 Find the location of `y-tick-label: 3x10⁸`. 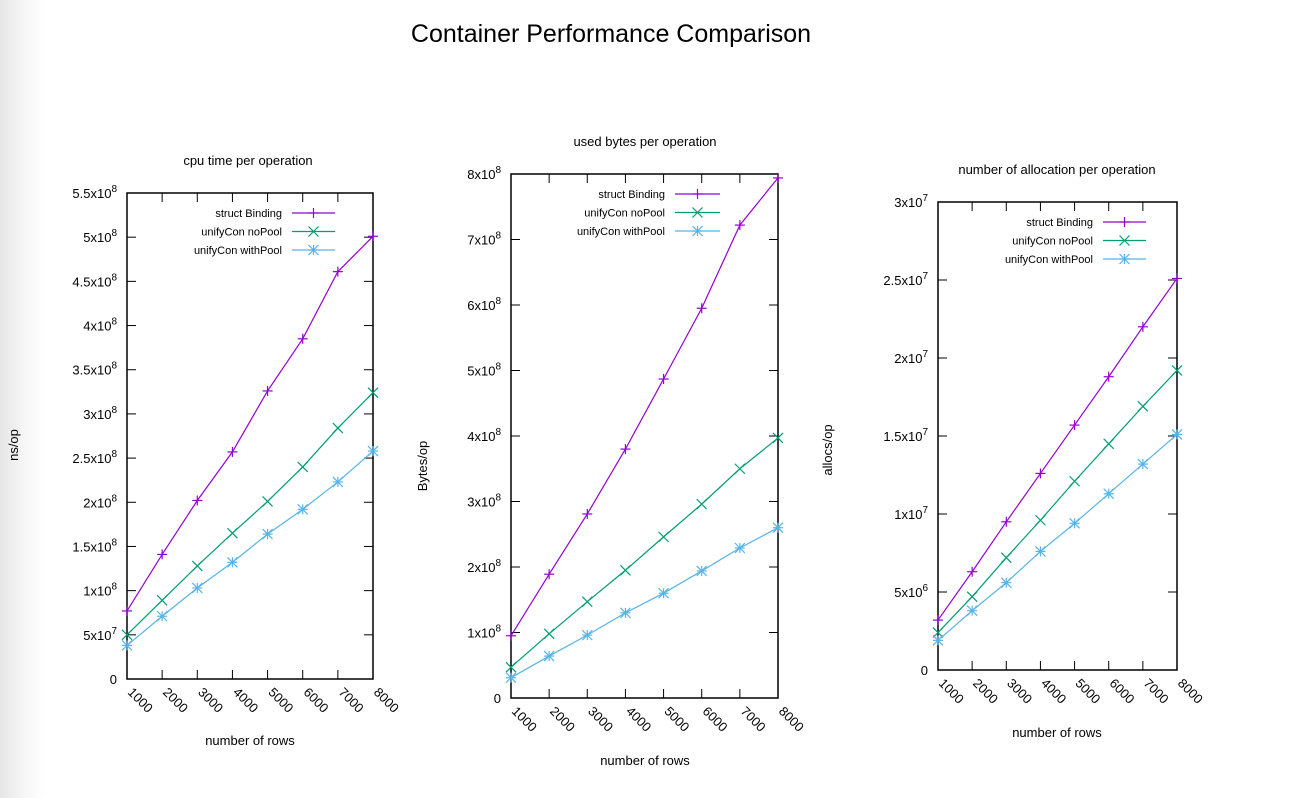

y-tick-label: 3x10⁸ is located at coordinates (100, 413).